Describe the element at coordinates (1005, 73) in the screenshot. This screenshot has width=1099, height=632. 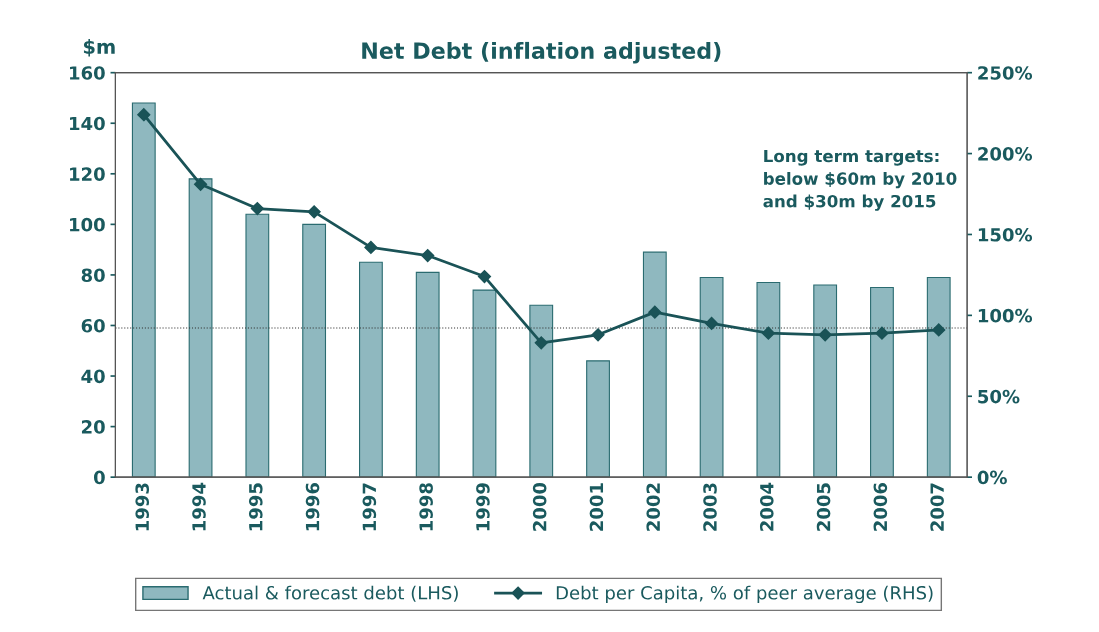
I see `y2-tick-label: 250%` at that location.